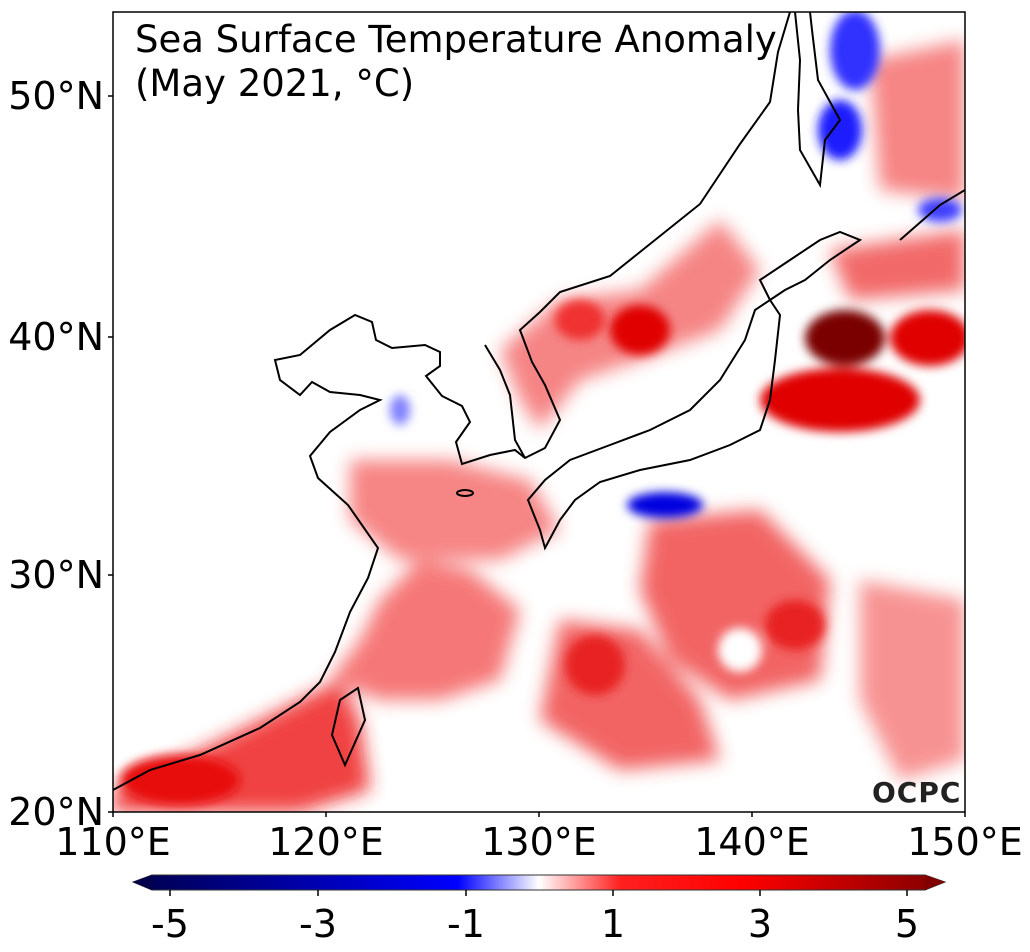 The height and width of the screenshot is (952, 1030). Describe the element at coordinates (907, 924) in the screenshot. I see `colorbar-tick-label: 5` at that location.